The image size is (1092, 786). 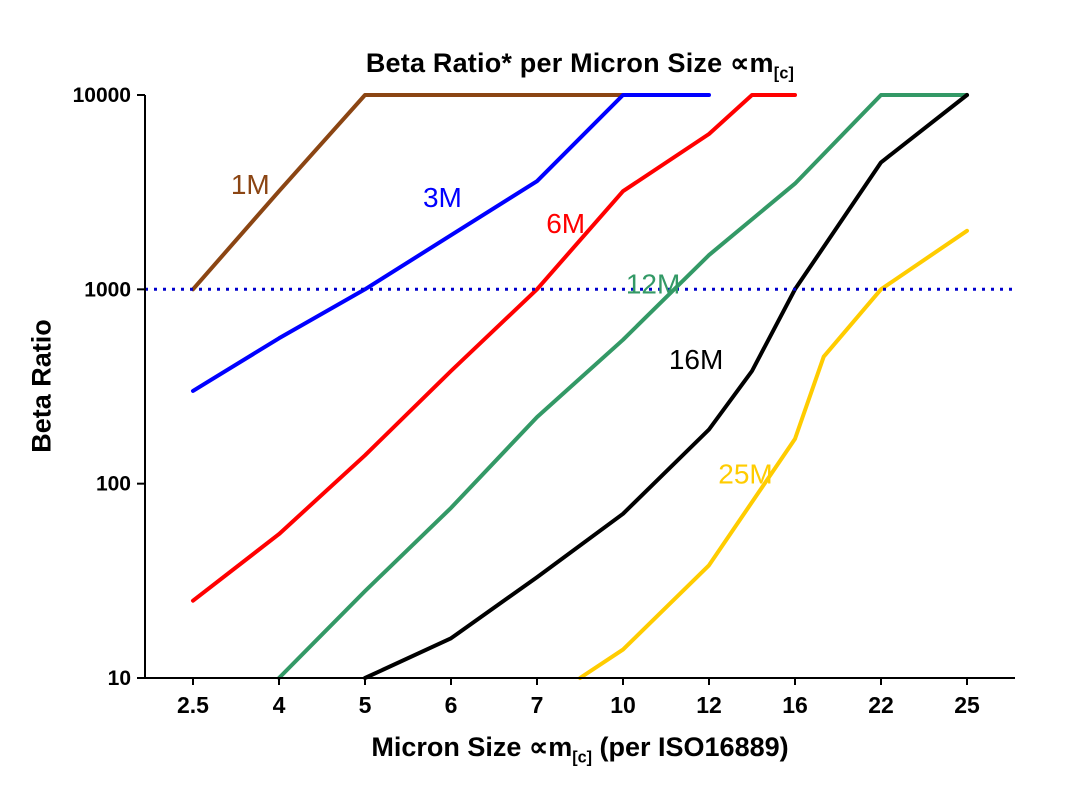 I want to click on x-tick-label: 22, so click(x=881, y=705).